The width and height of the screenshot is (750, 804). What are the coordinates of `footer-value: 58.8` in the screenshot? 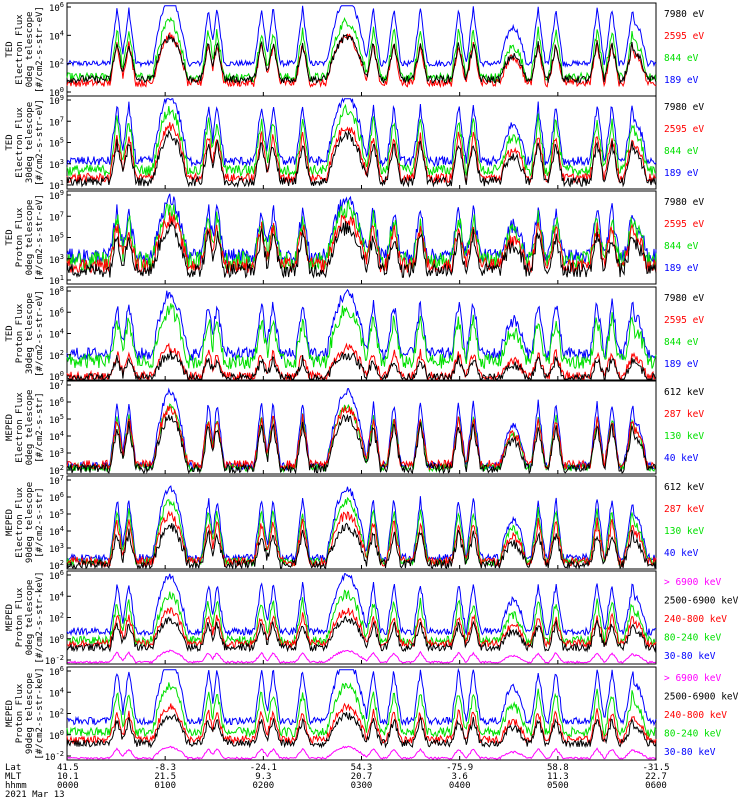 It's located at (558, 768).